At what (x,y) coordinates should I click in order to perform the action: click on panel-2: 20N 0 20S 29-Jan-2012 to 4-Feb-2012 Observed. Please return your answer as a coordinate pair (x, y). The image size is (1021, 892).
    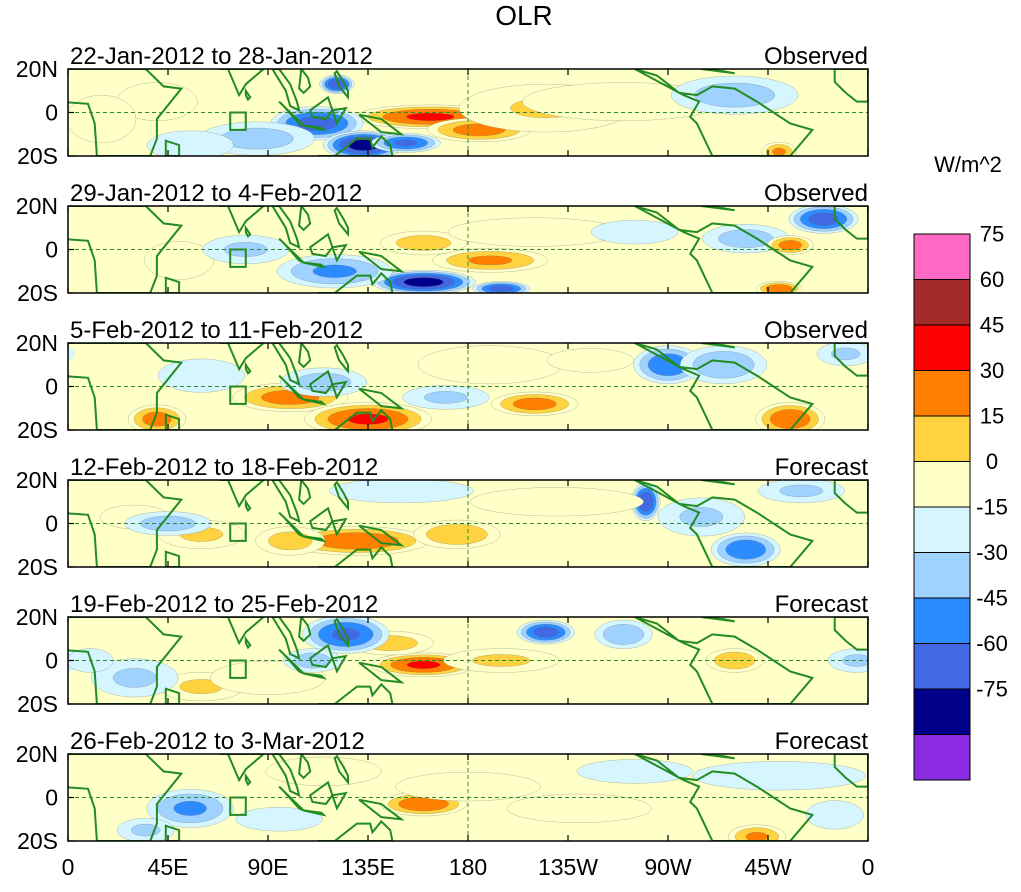
    Looking at the image, I should click on (442, 243).